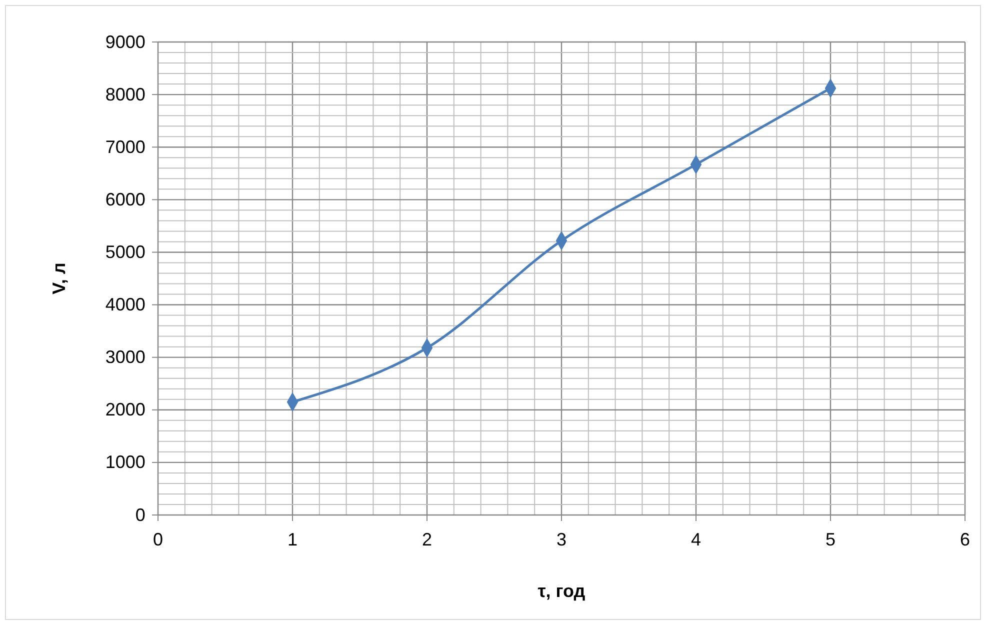  I want to click on x-tick-label: 5, so click(830, 540).